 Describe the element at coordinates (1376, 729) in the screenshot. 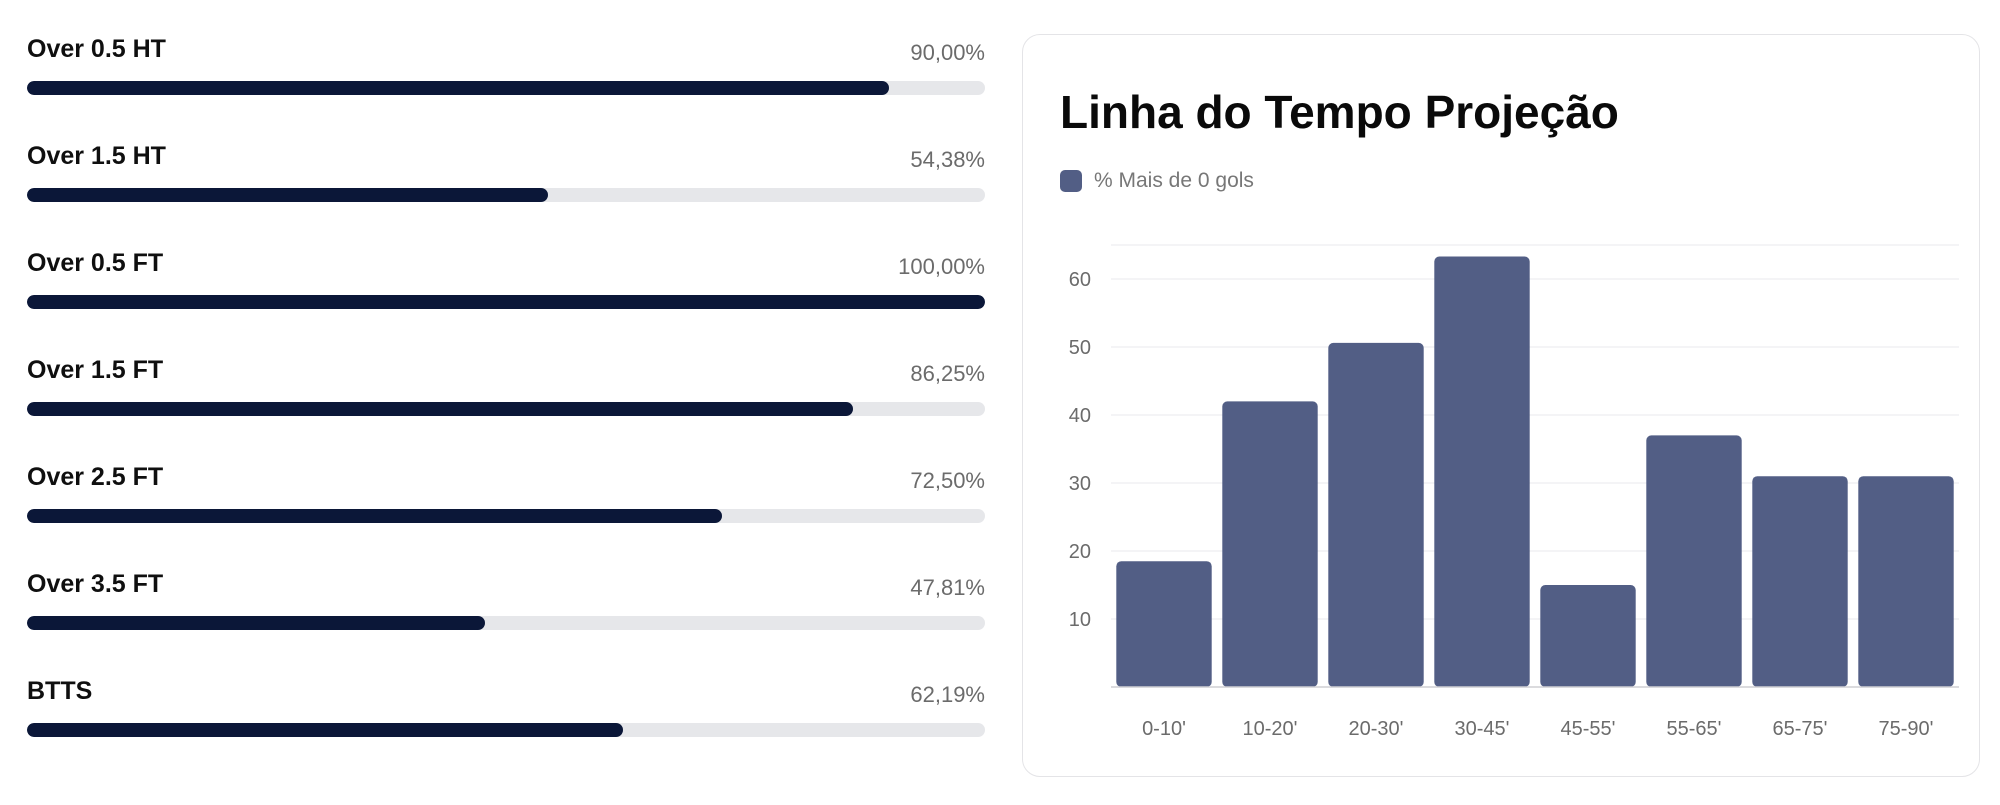

I see `x-tick-label: 20-30'` at that location.